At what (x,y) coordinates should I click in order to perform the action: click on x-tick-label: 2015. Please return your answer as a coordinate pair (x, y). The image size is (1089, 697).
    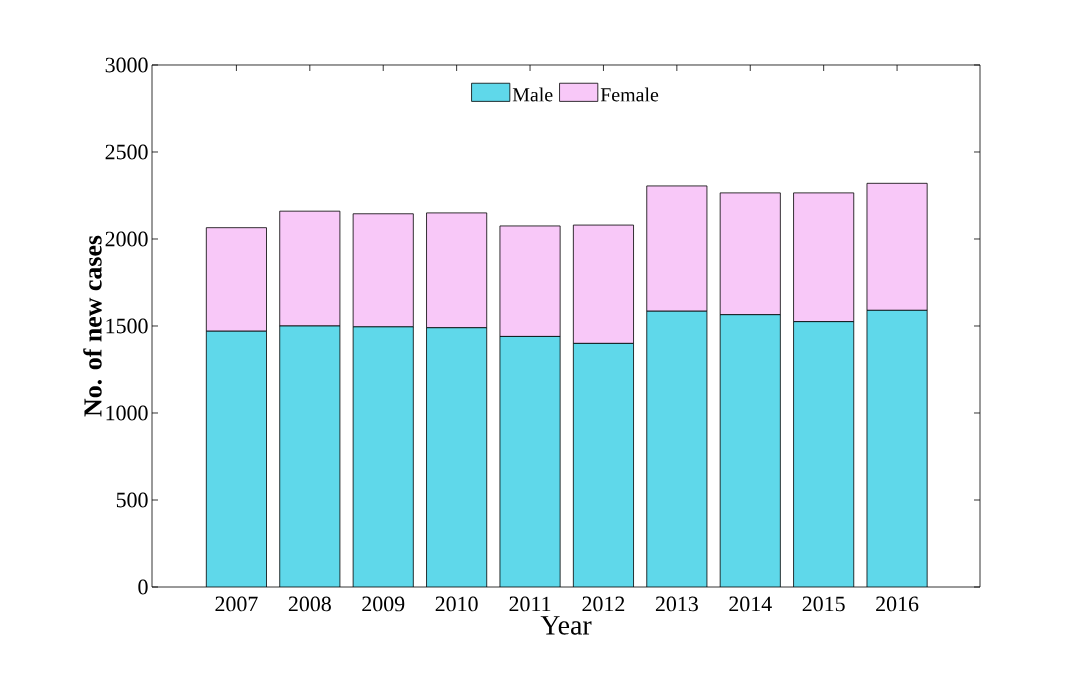
    Looking at the image, I should click on (823, 604).